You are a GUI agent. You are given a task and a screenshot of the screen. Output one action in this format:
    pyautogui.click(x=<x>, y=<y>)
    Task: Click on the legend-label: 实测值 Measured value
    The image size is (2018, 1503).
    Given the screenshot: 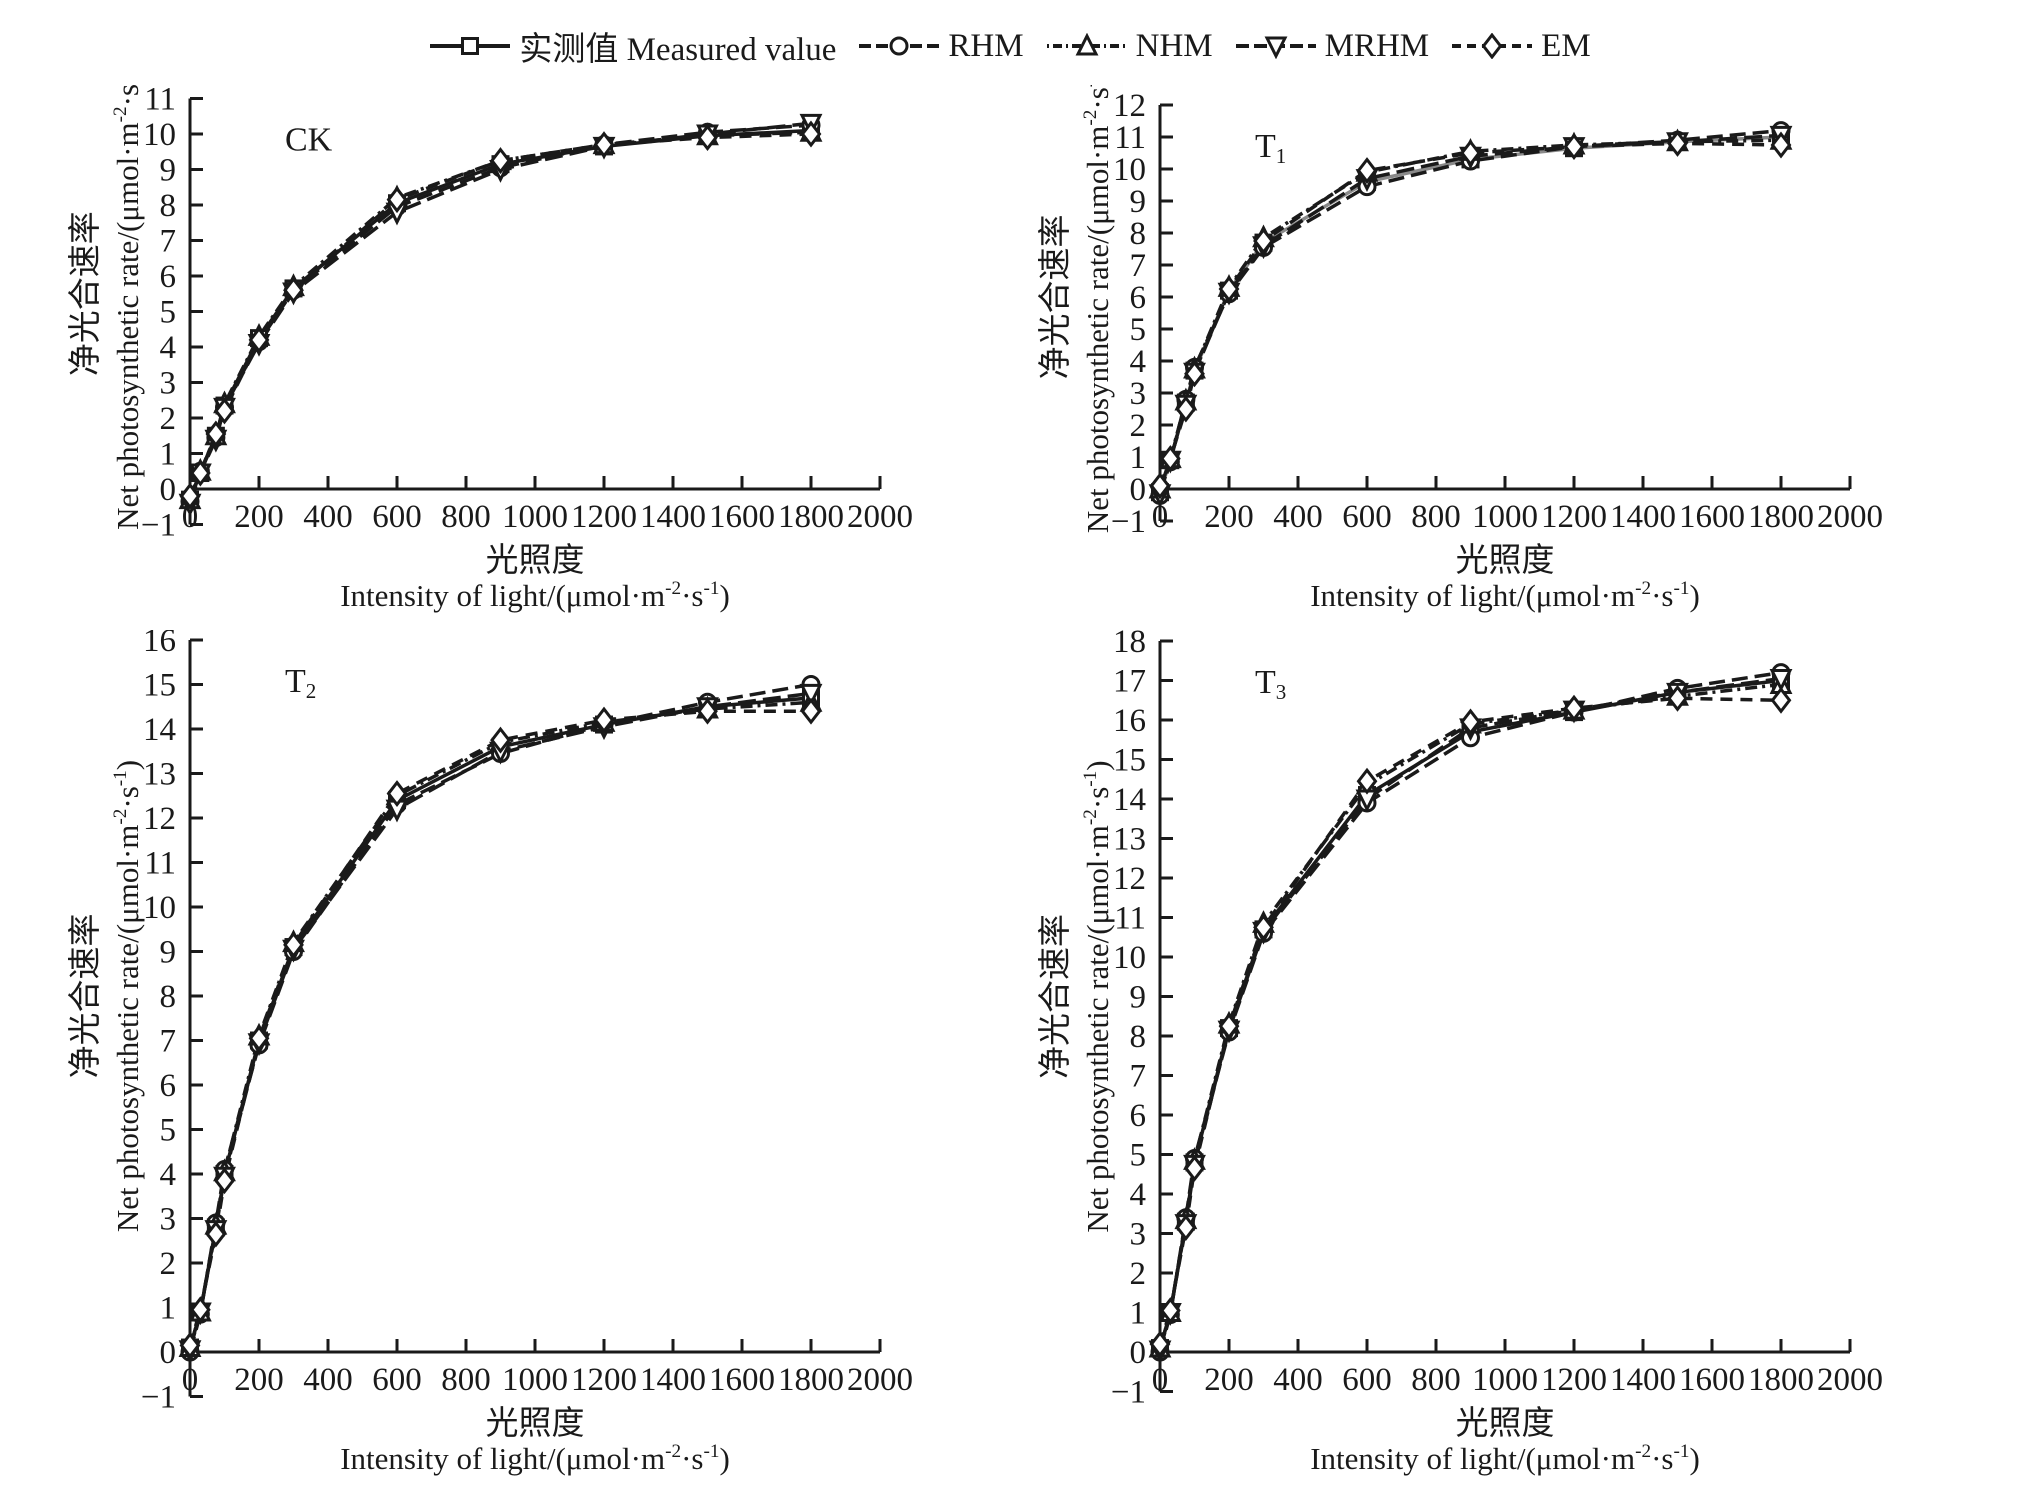 What is the action you would take?
    pyautogui.click(x=678, y=50)
    